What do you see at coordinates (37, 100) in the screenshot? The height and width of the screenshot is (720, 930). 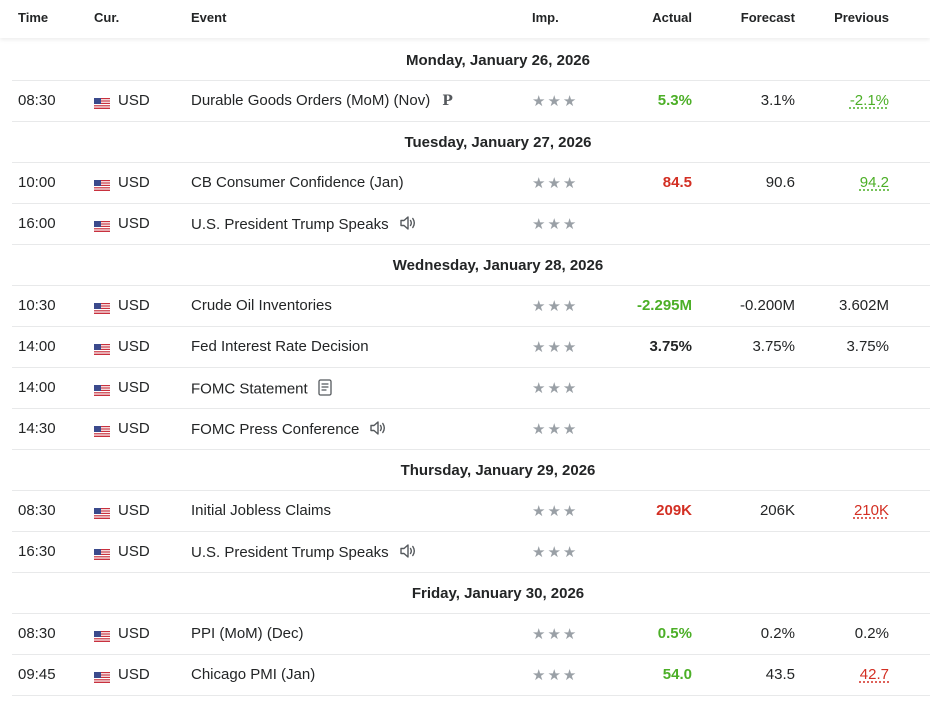 I see `event-time: 08:30` at bounding box center [37, 100].